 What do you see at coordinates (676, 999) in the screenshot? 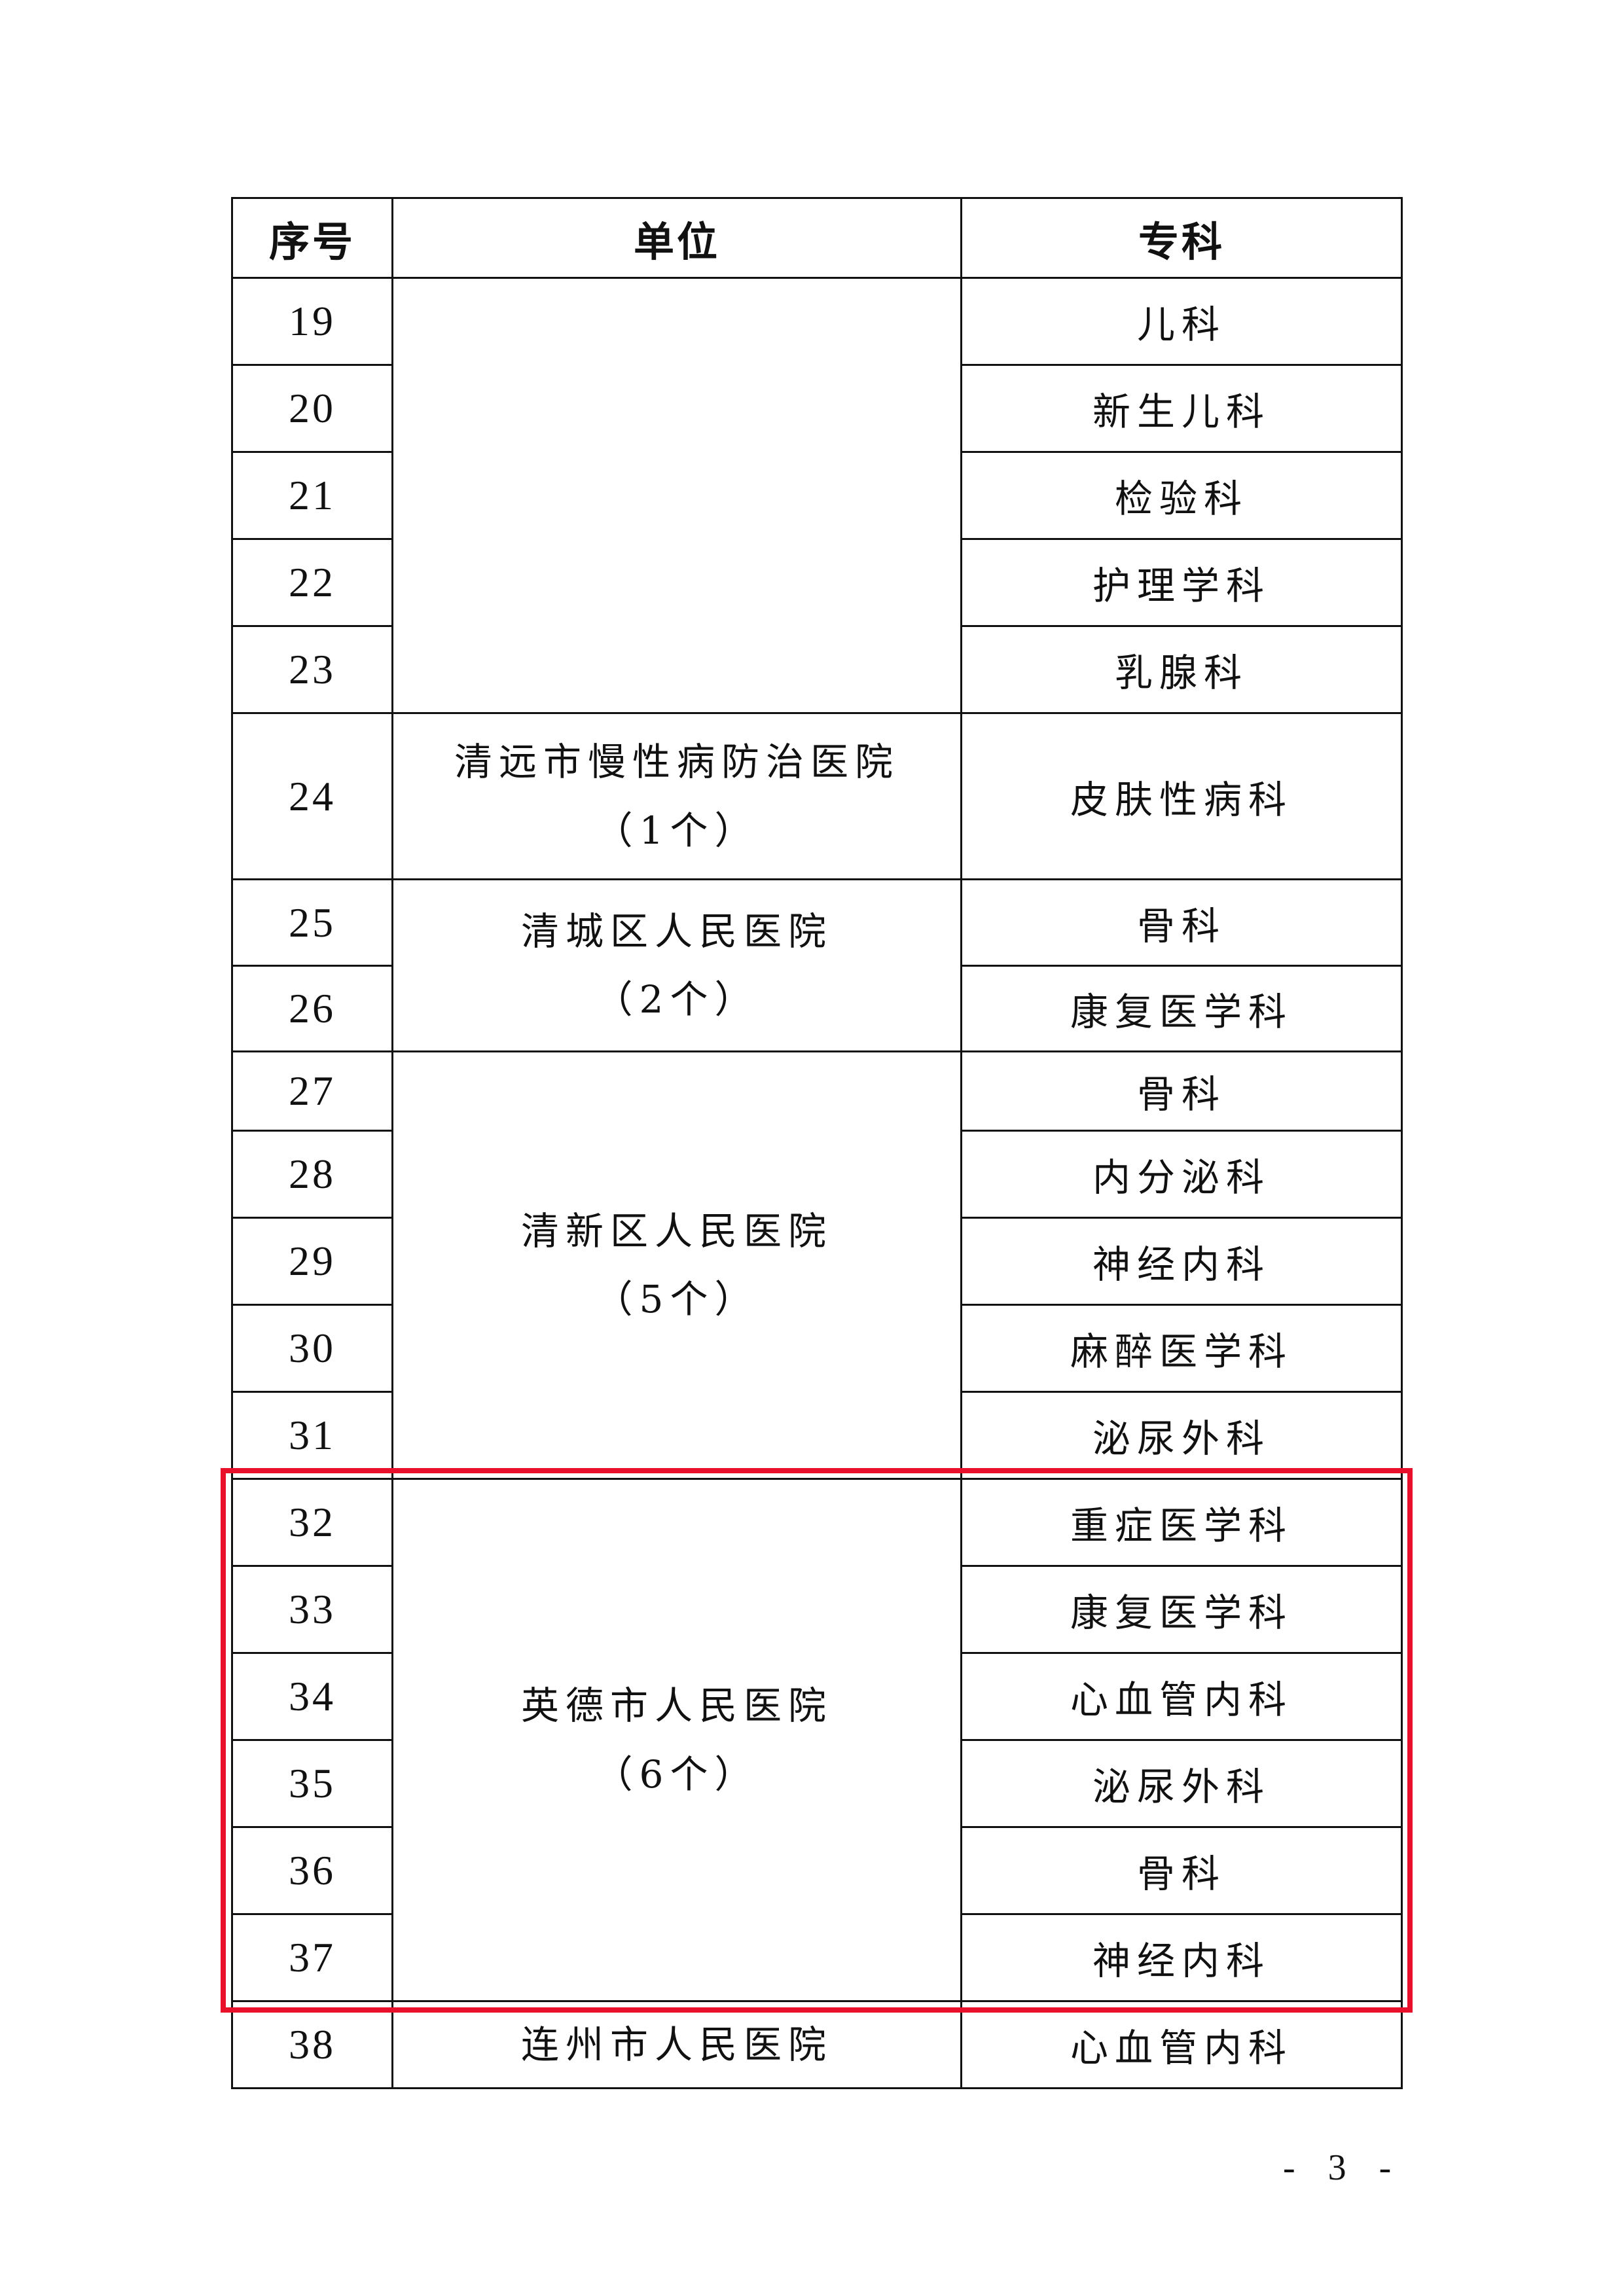
I see `unit-count: （2个）` at bounding box center [676, 999].